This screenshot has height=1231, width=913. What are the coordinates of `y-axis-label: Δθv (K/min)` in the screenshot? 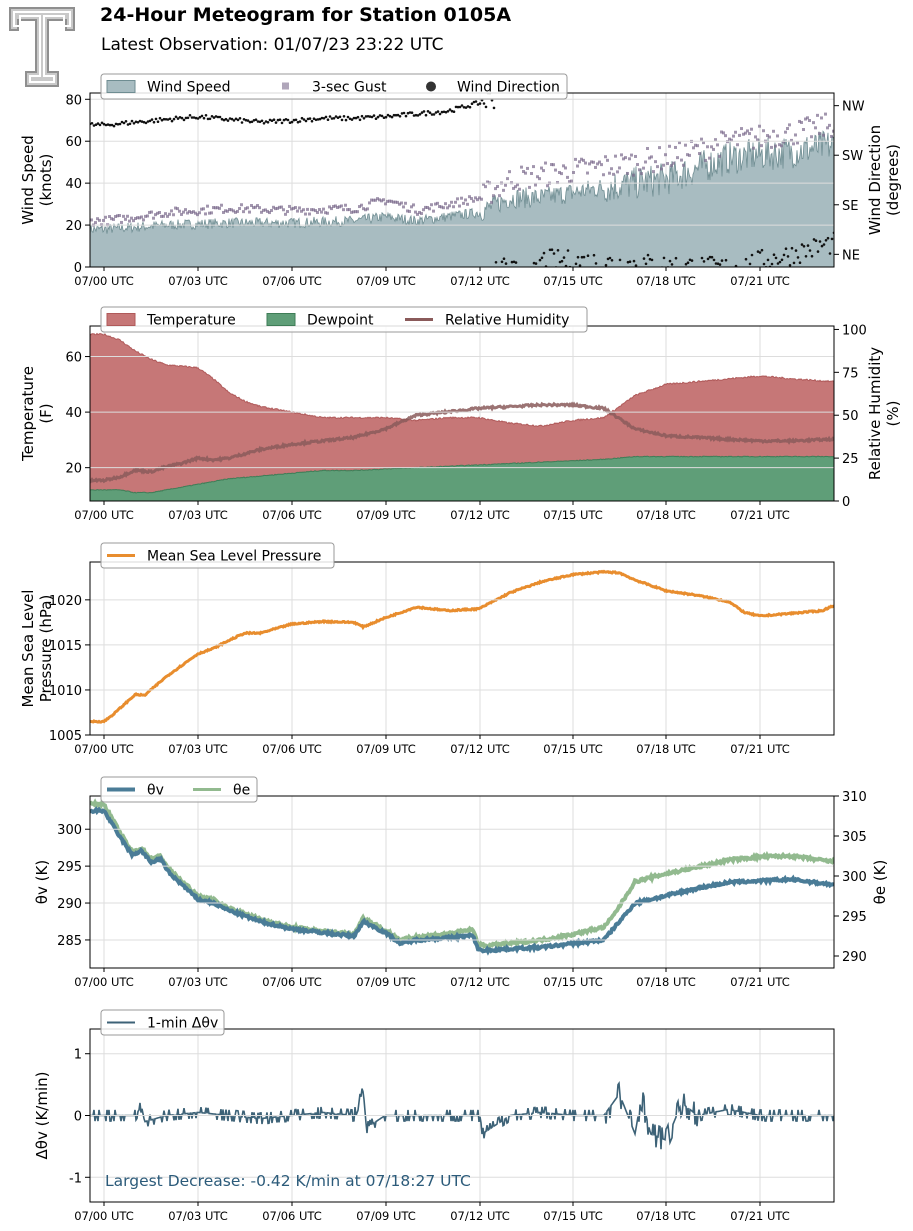 It's located at (42, 1116).